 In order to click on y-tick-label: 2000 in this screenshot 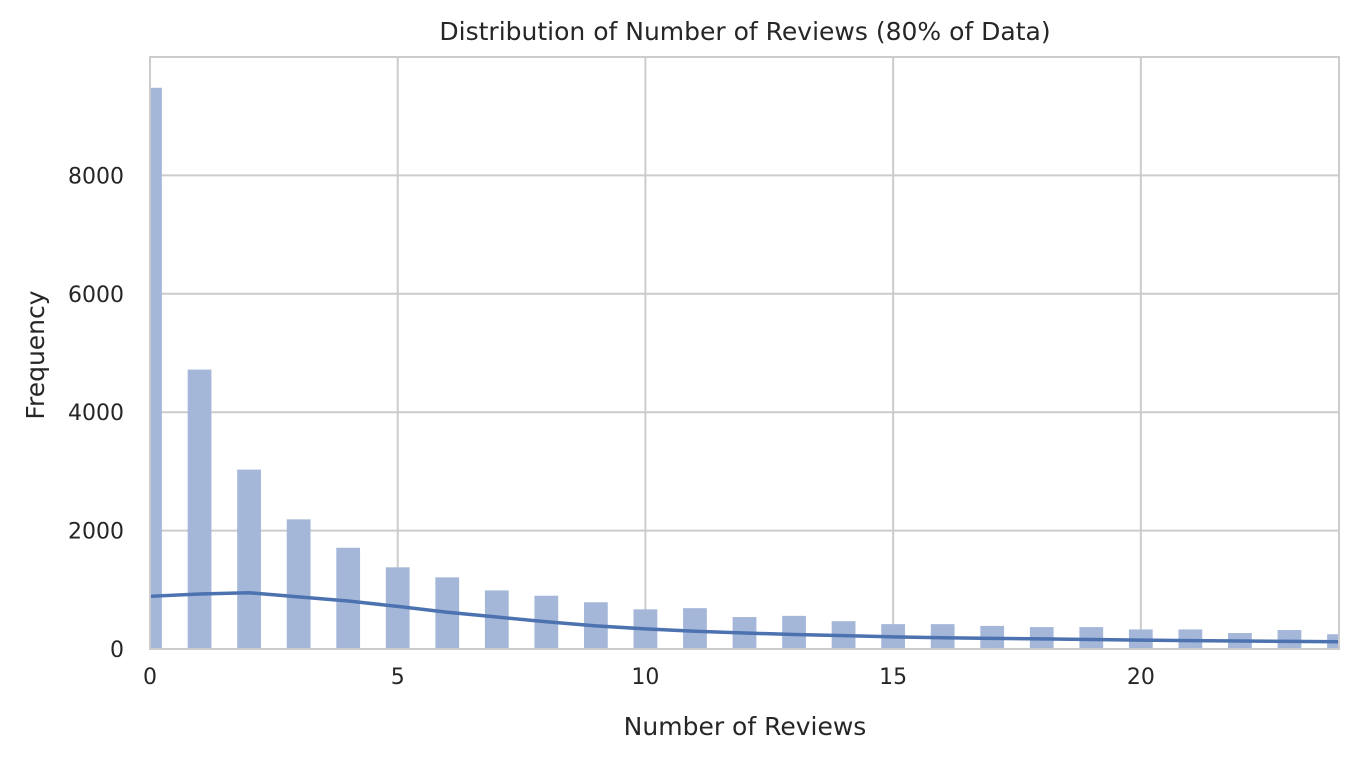, I will do `click(96, 532)`.